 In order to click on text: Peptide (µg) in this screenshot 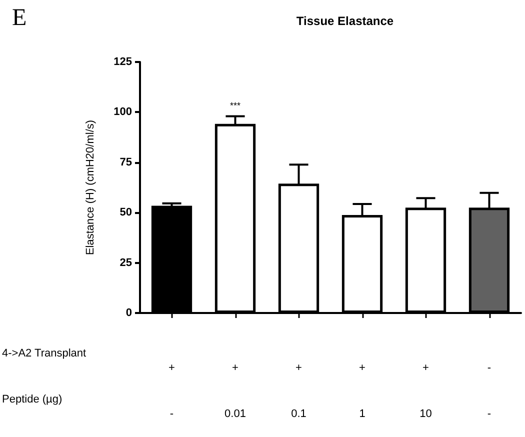, I will do `click(32, 400)`.